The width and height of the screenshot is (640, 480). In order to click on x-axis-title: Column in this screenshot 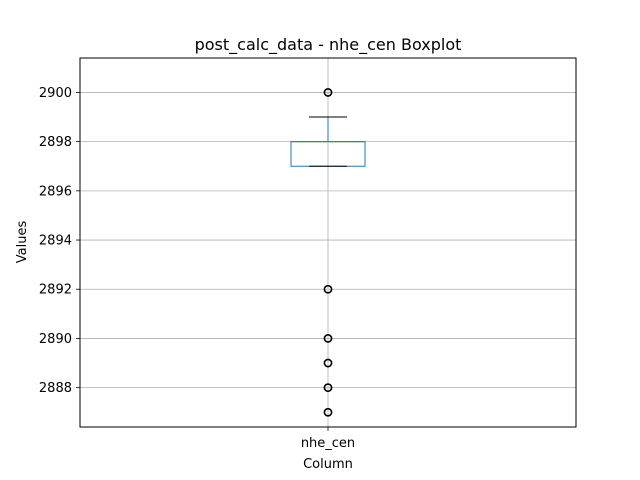, I will do `click(328, 464)`.